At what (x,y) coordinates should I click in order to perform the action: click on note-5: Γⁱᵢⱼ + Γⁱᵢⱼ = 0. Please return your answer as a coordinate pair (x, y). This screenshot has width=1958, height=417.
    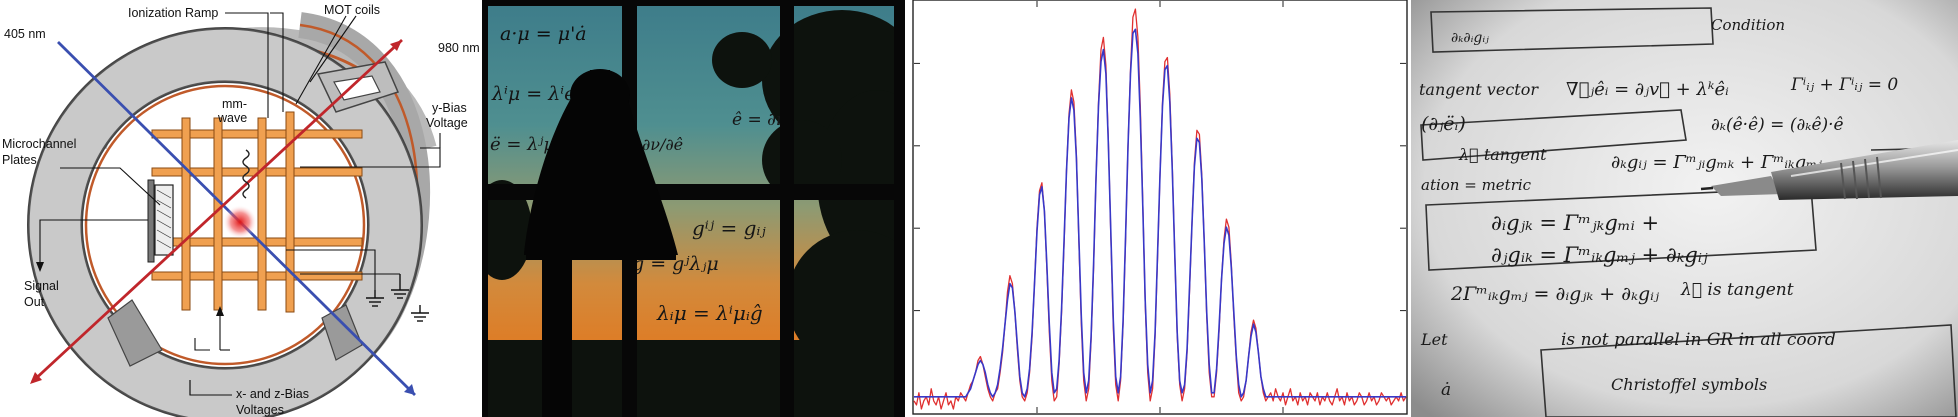
    Looking at the image, I should click on (1844, 85).